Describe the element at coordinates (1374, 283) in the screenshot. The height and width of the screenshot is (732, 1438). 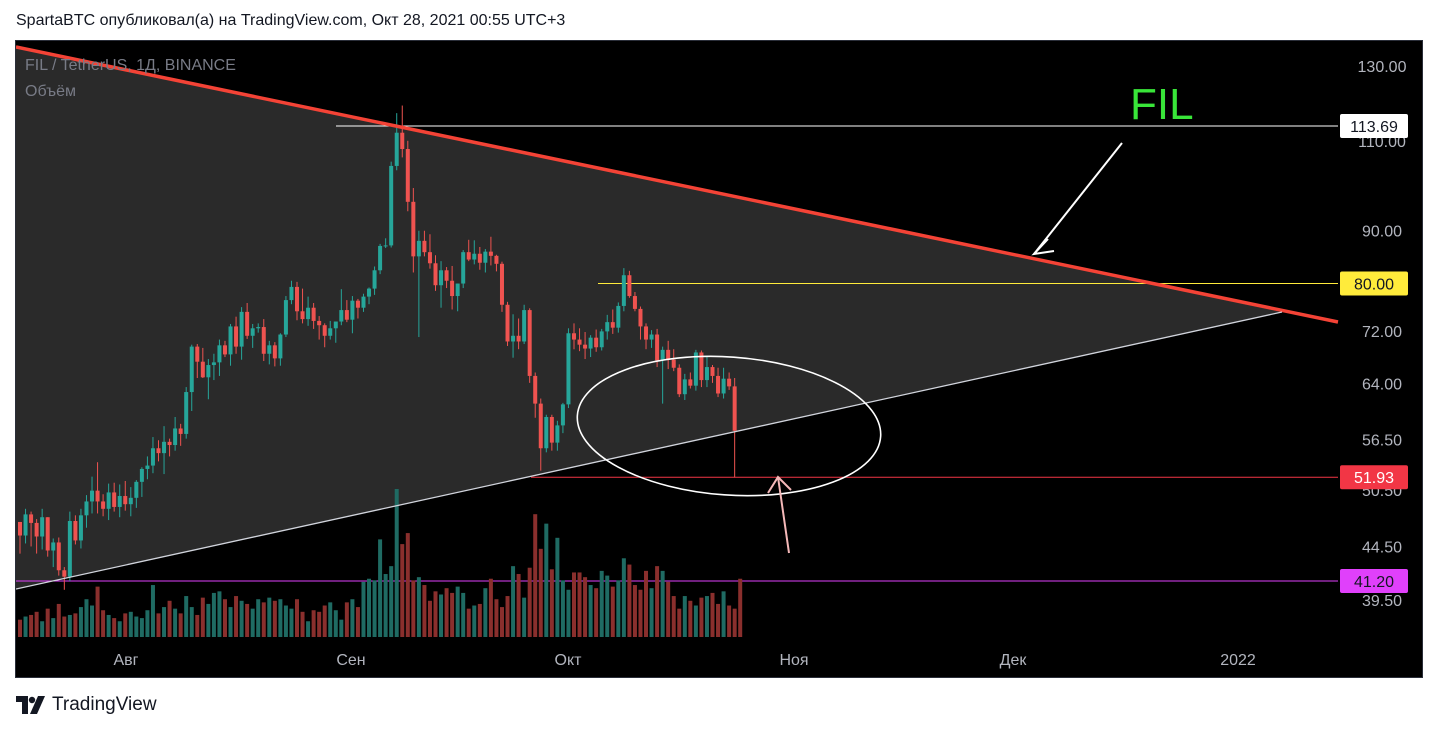
I see `price-level-badge: 80.00` at that location.